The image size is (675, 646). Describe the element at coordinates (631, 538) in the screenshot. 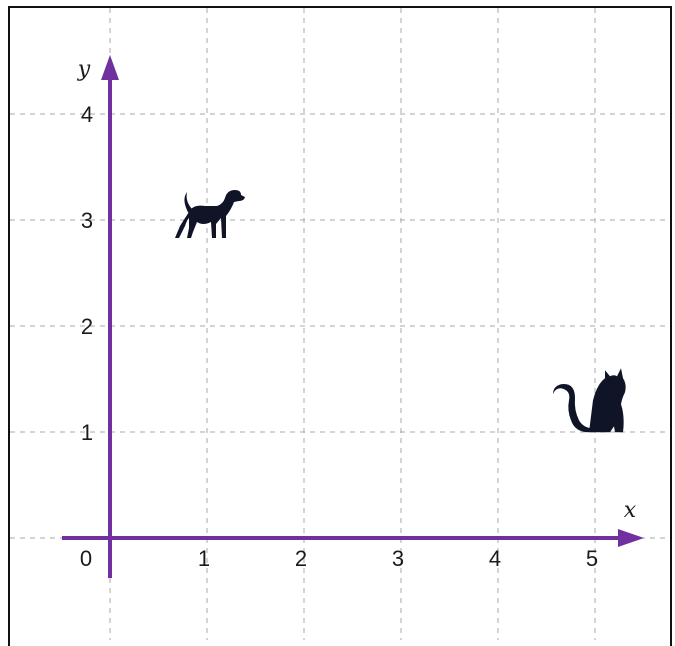

I see `x-axis-arrow` at that location.